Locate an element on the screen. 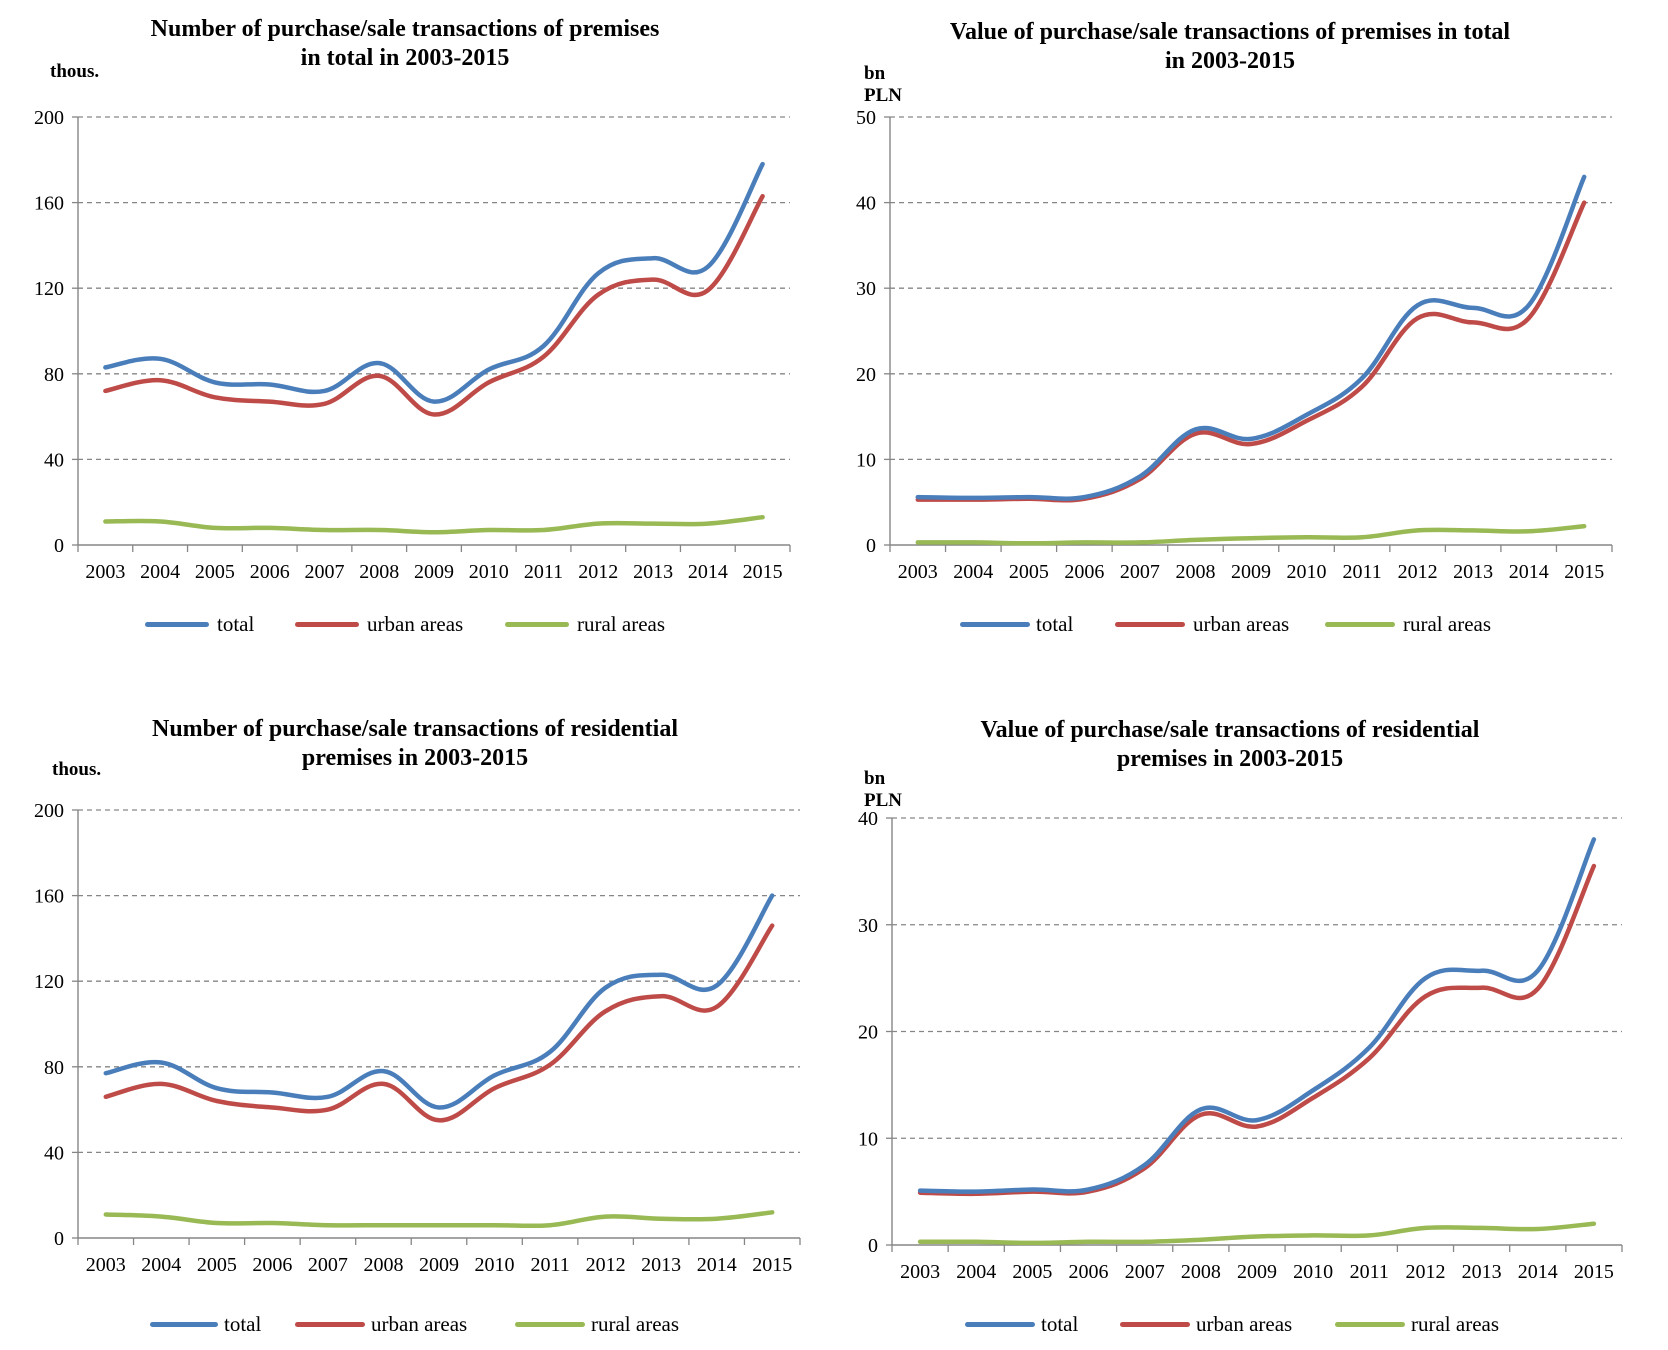  chart-title-line: premises in 2003-2015 is located at coordinates (1230, 759).